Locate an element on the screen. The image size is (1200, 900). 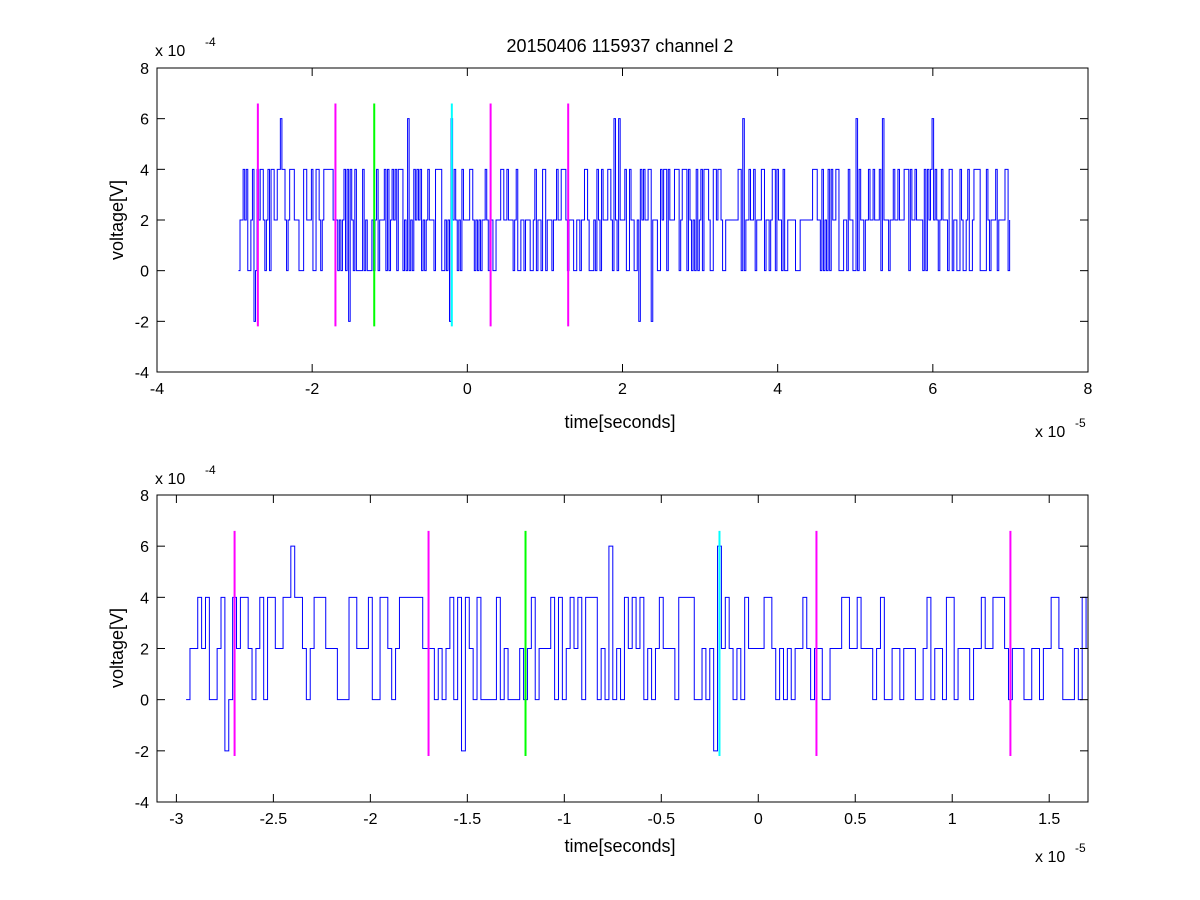
signal-series-top is located at coordinates (624, 220).